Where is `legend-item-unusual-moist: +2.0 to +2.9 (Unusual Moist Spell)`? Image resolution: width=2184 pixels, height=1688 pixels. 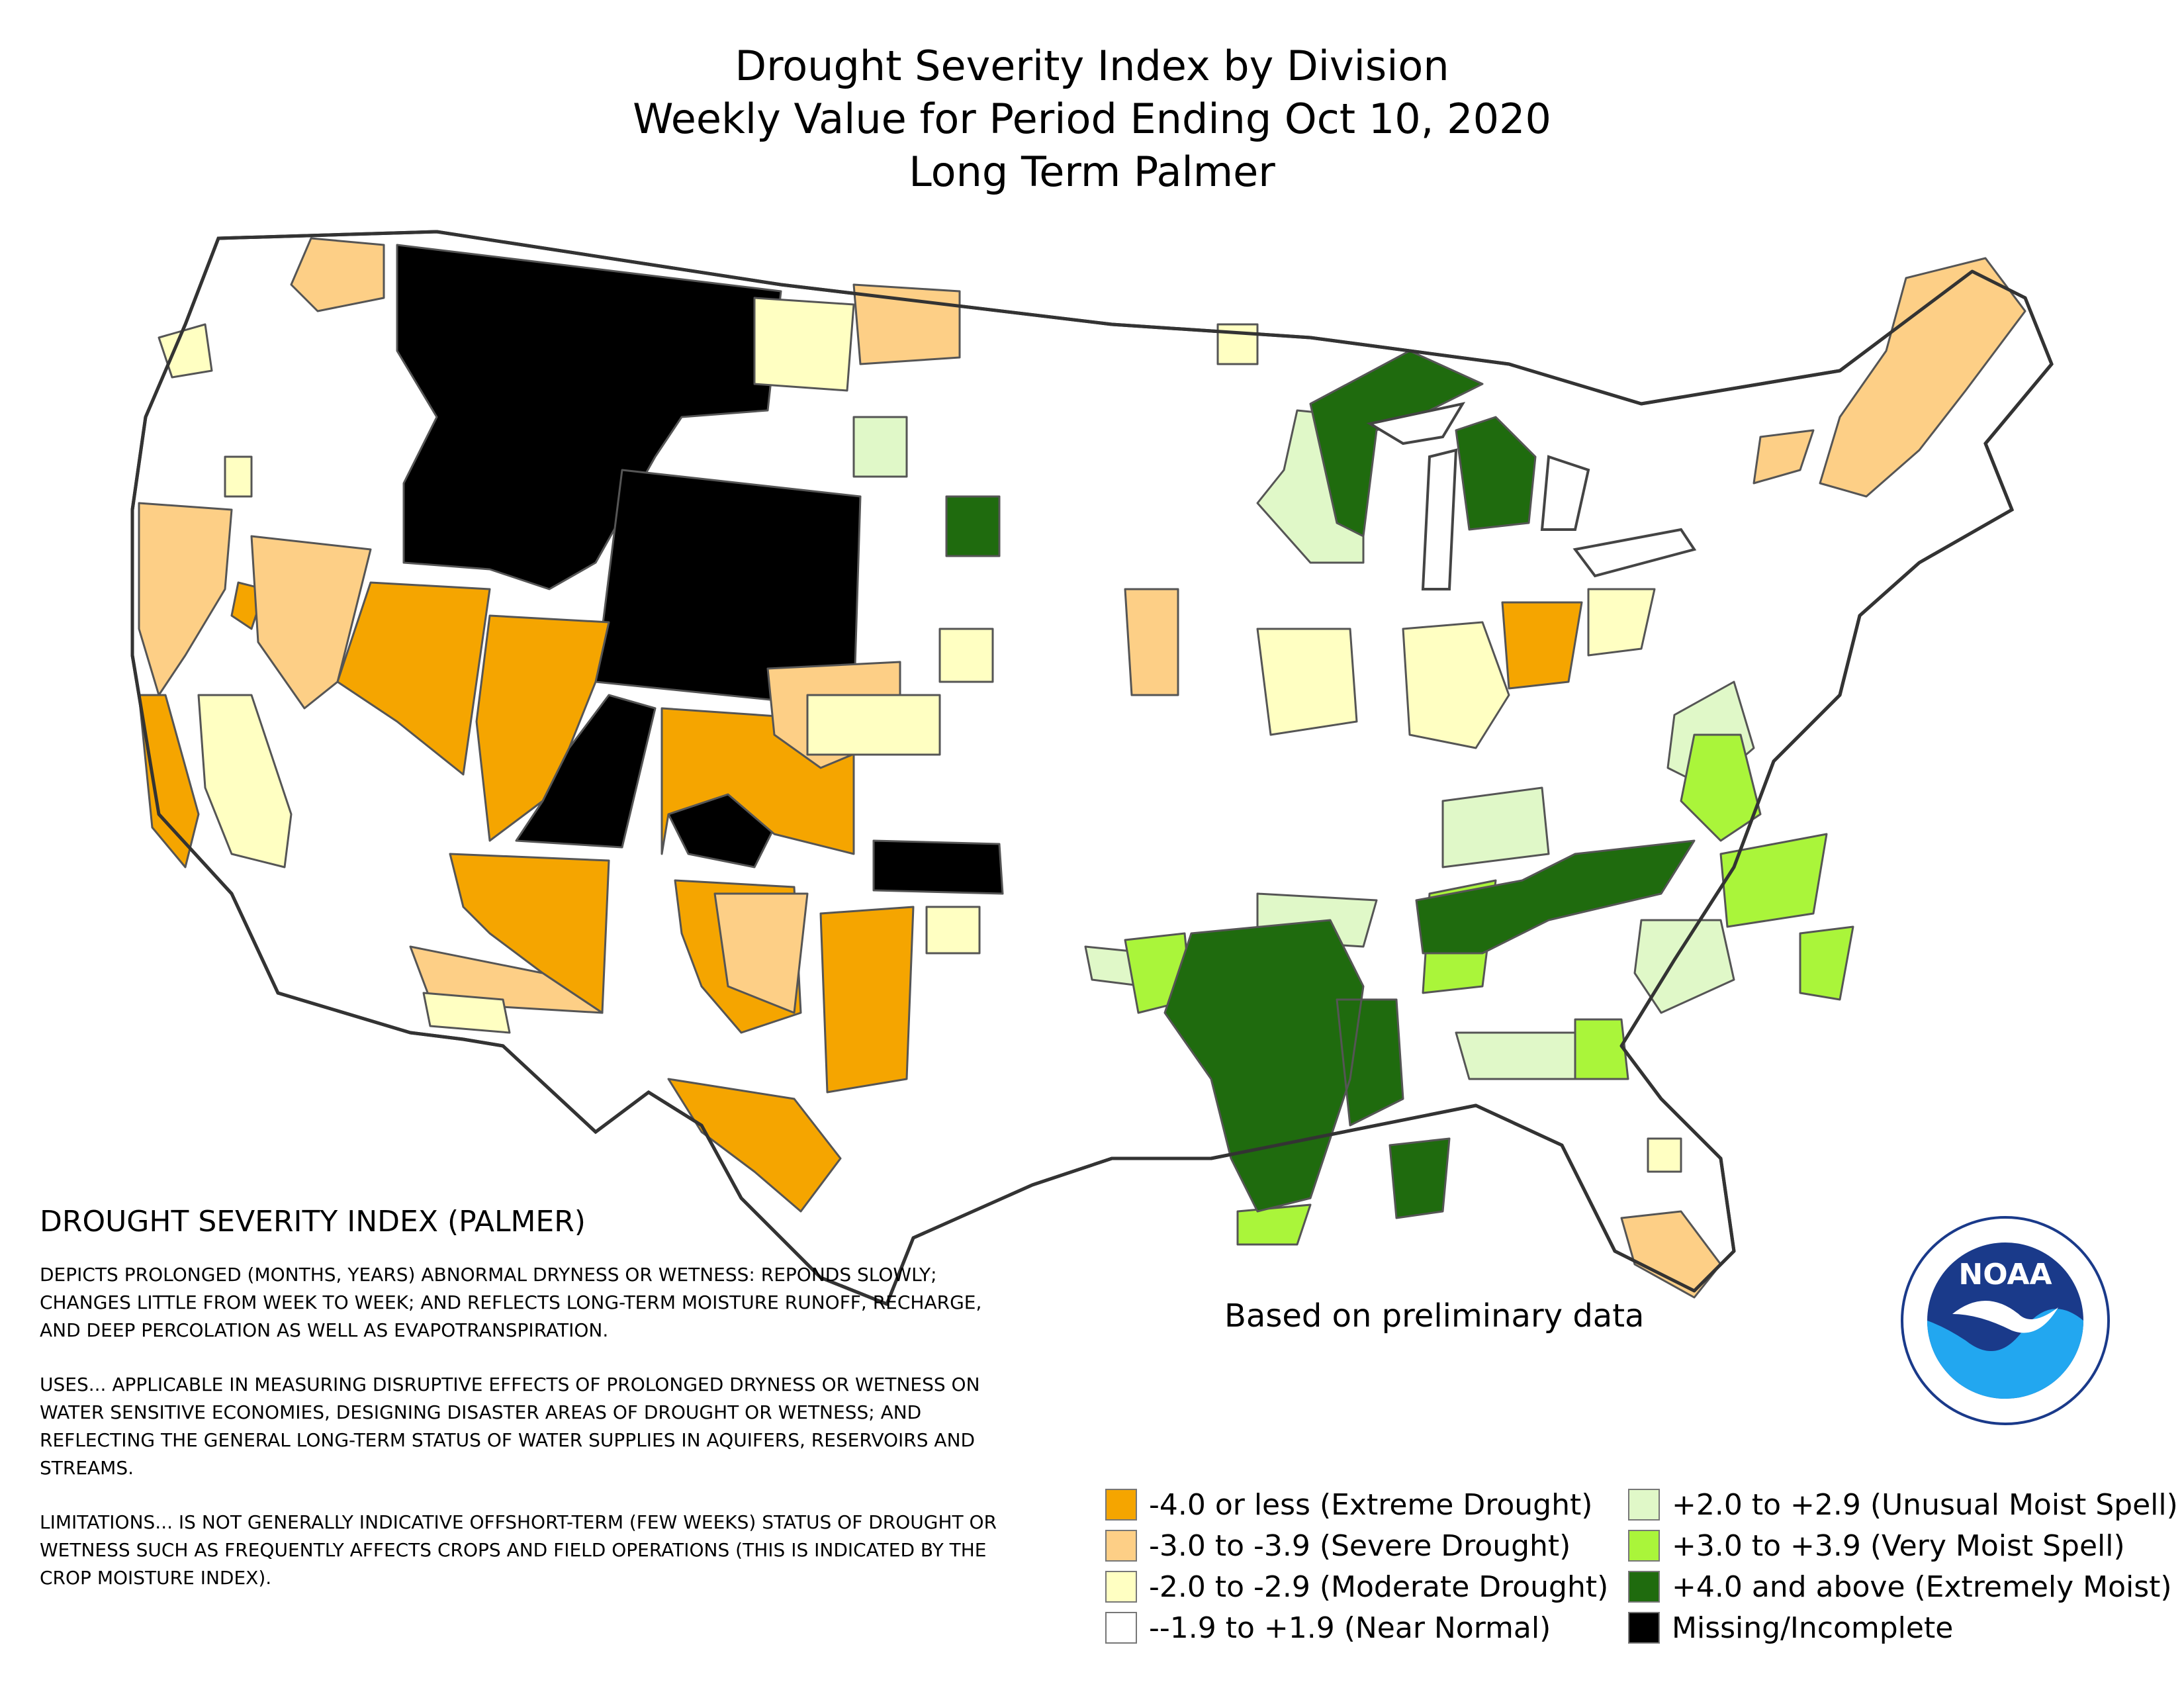
legend-item-unusual-moist: +2.0 to +2.9 (Unusual Moist Spell) is located at coordinates (1903, 1504).